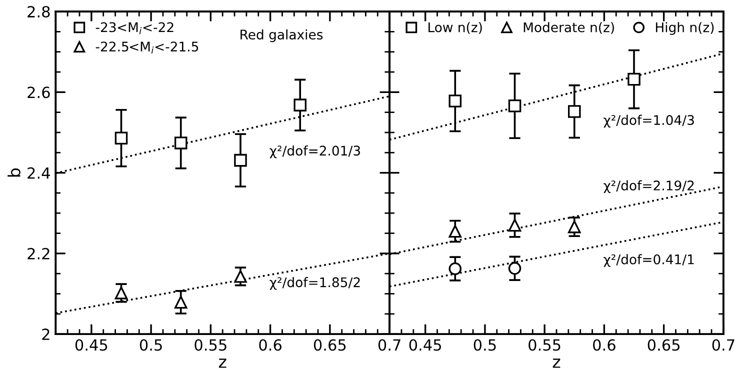  Describe the element at coordinates (315, 151) in the screenshot. I see `annotation: χ²/dof=2.01/3` at that location.